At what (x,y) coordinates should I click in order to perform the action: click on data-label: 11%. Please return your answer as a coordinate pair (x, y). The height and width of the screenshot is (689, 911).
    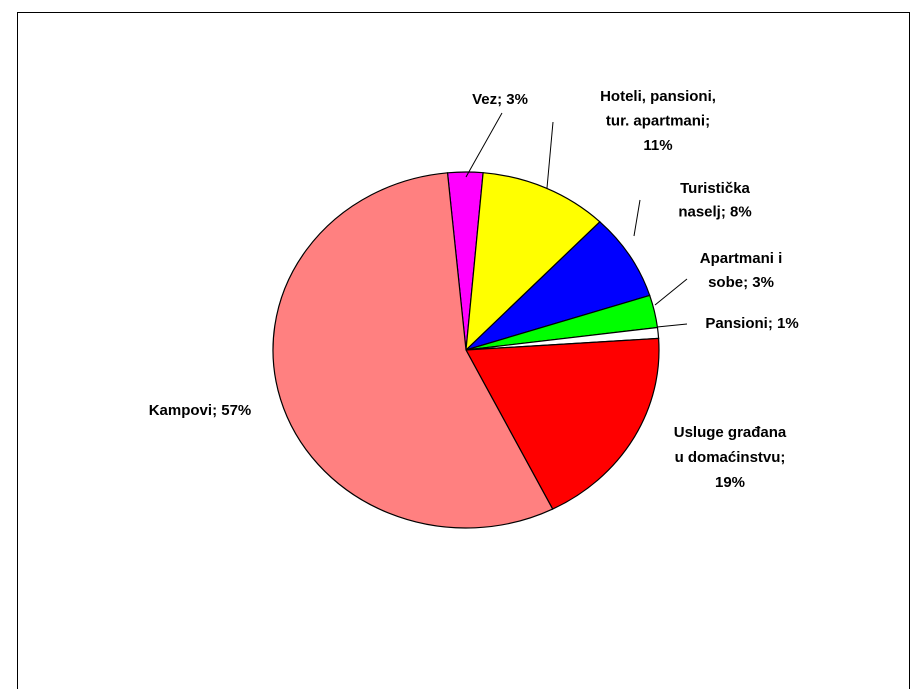
    Looking at the image, I should click on (657, 145).